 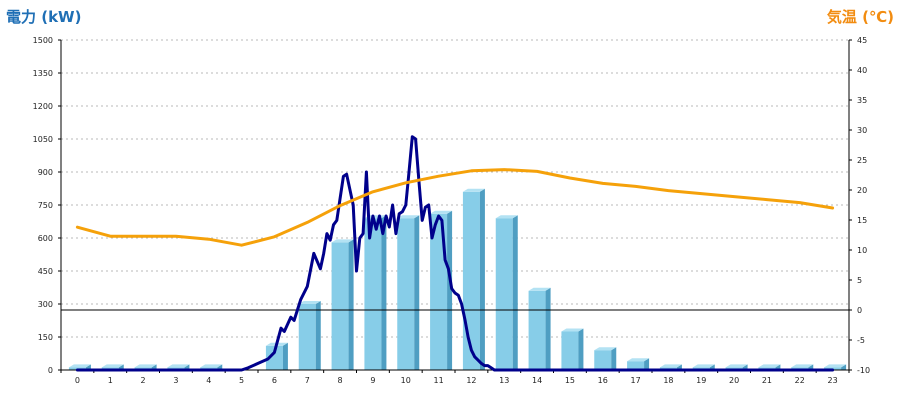 What do you see at coordinates (767, 380) in the screenshot?
I see `x-tick-label: 21` at bounding box center [767, 380].